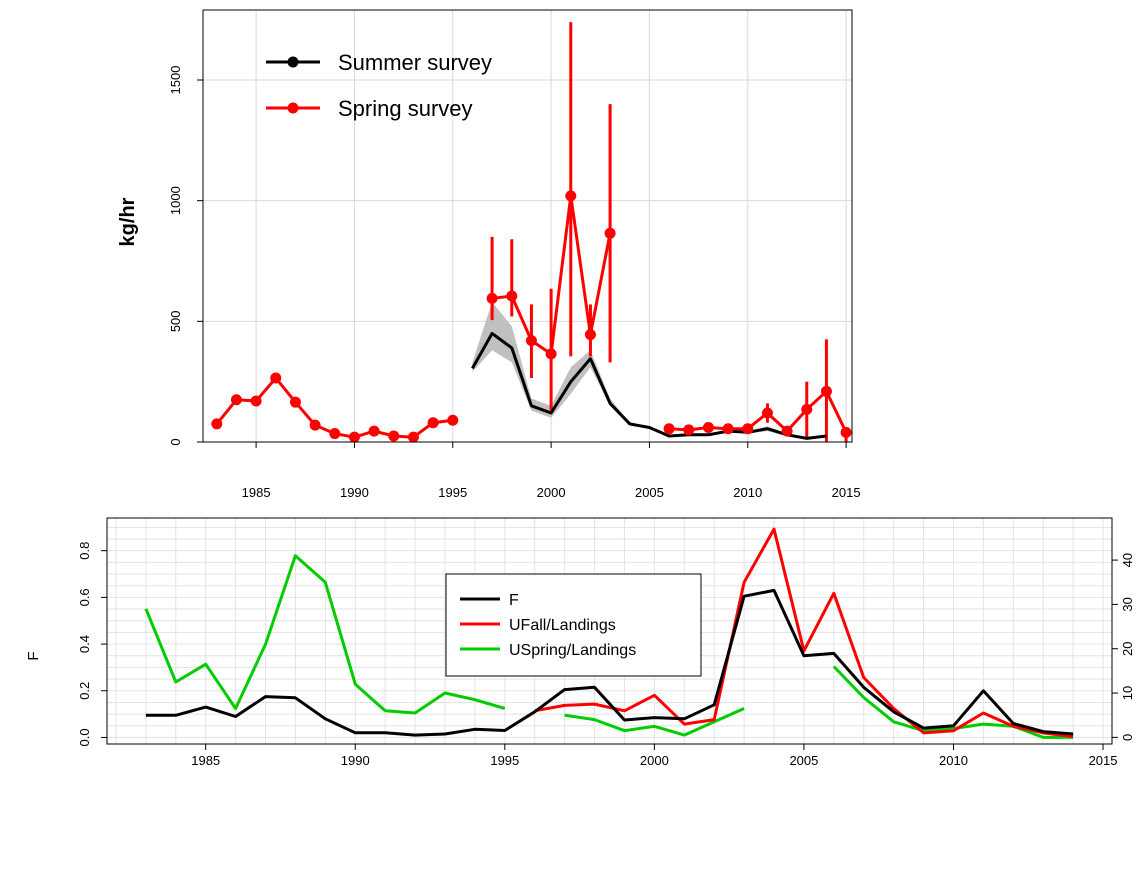 The image size is (1142, 875). I want to click on mortality-left-tick-label: 0.2, so click(84, 691).